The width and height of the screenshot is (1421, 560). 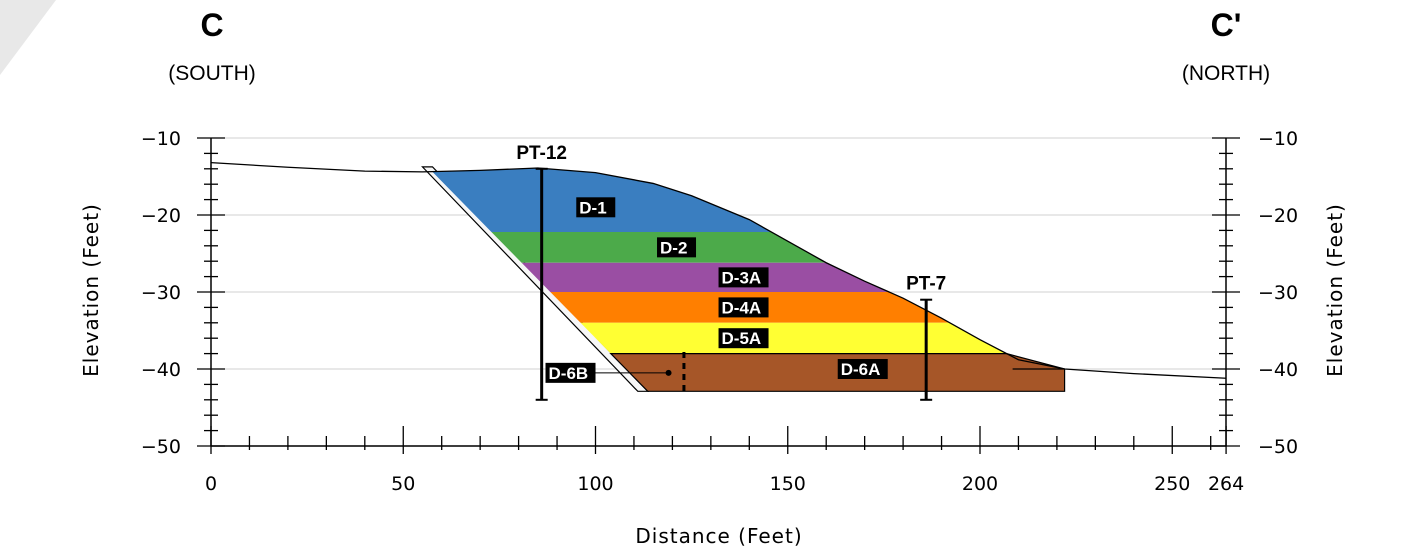 What do you see at coordinates (595, 484) in the screenshot?
I see `x-tick-label: 100` at bounding box center [595, 484].